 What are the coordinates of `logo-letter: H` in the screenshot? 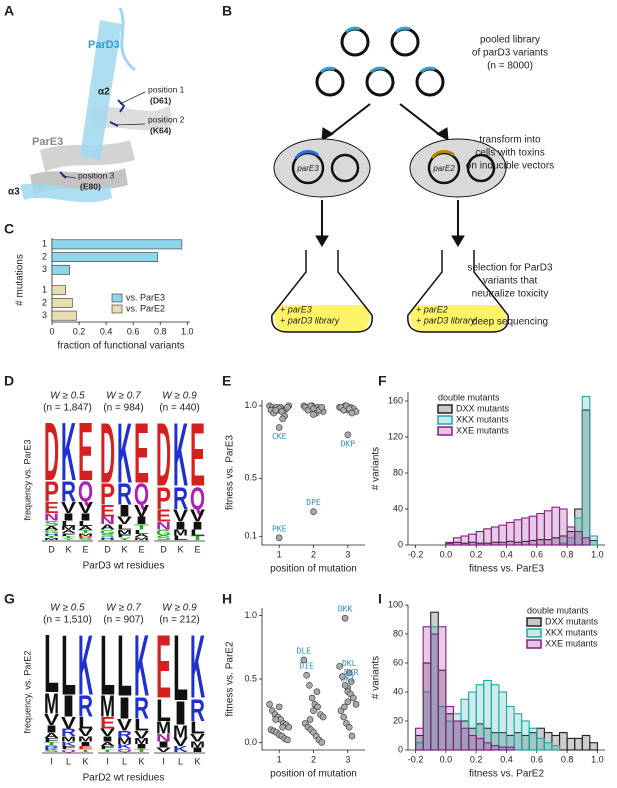 It's located at (52, 535).